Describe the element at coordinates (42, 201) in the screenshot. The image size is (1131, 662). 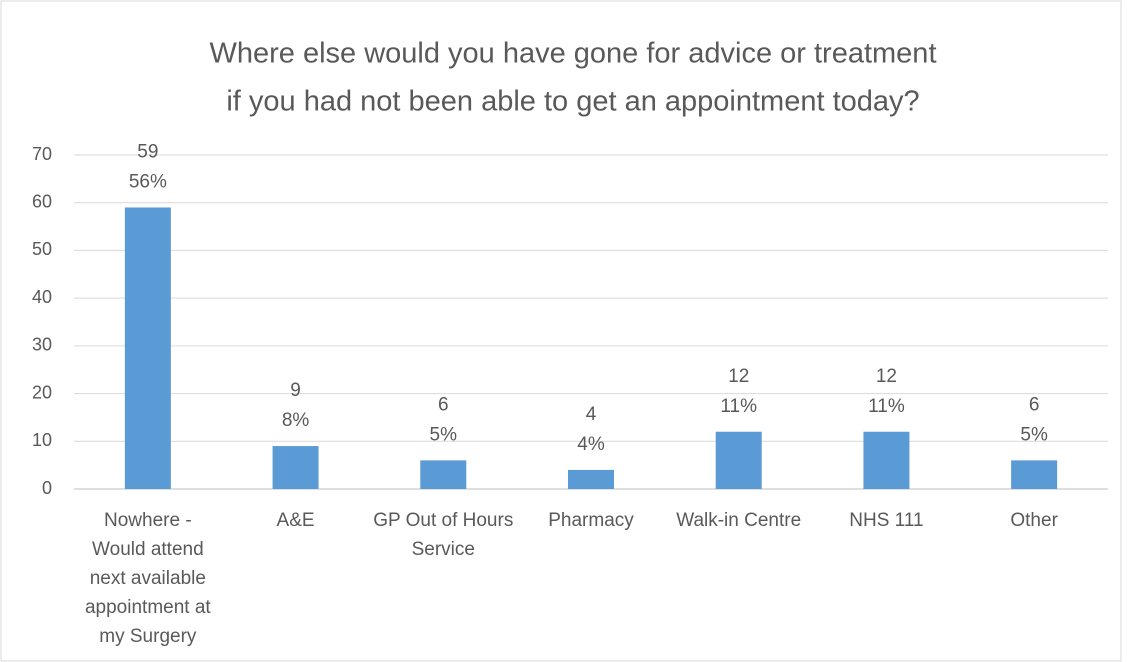
I see `y-tick-label: 60` at that location.